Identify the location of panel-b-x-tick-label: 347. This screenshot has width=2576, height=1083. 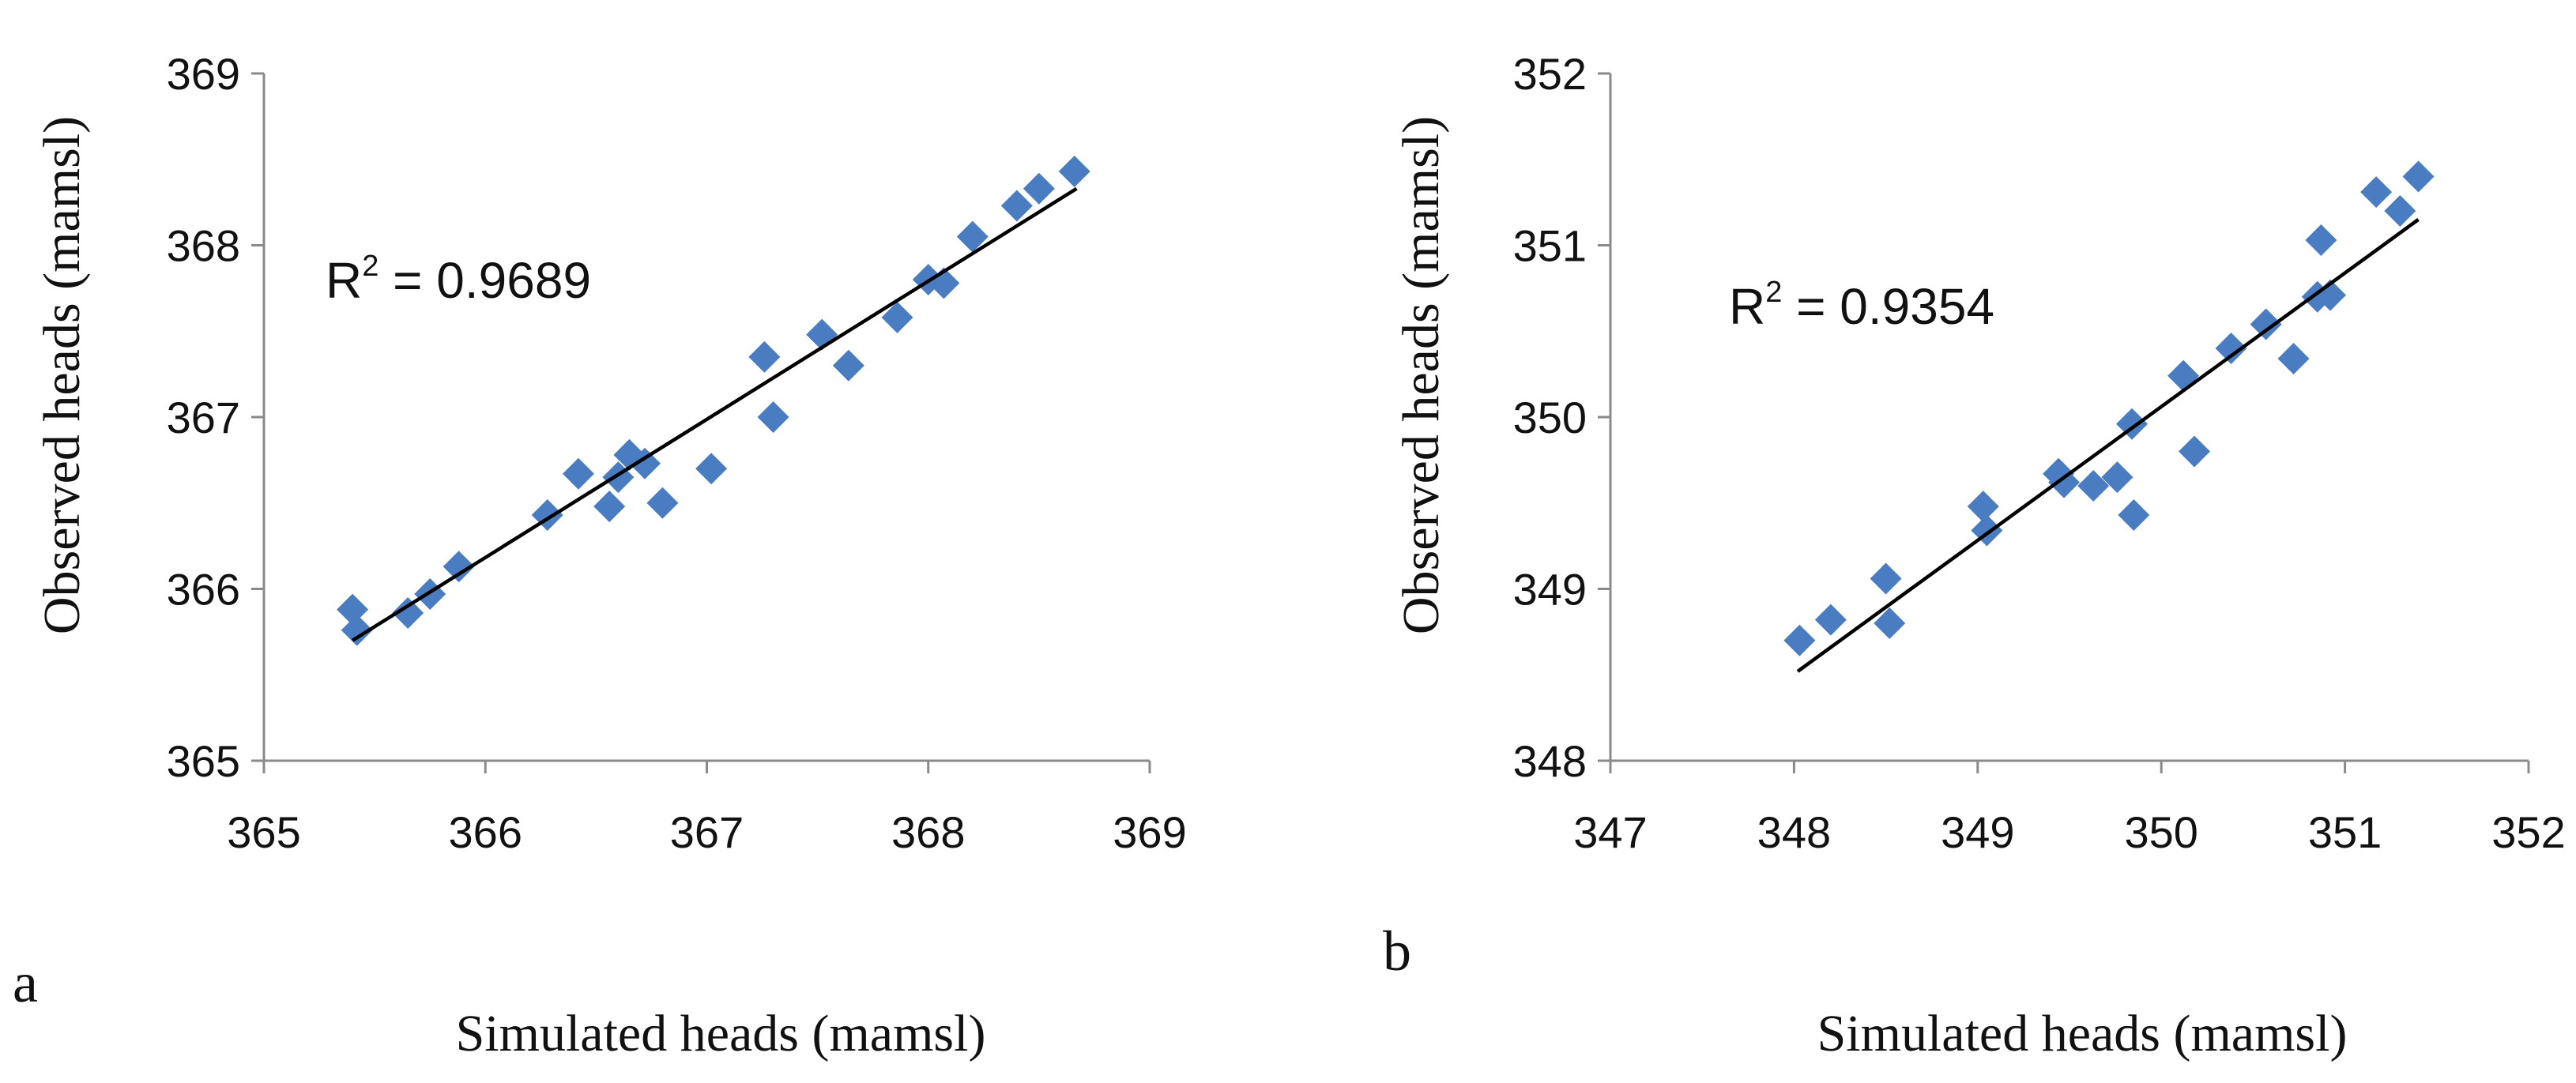
(1610, 832).